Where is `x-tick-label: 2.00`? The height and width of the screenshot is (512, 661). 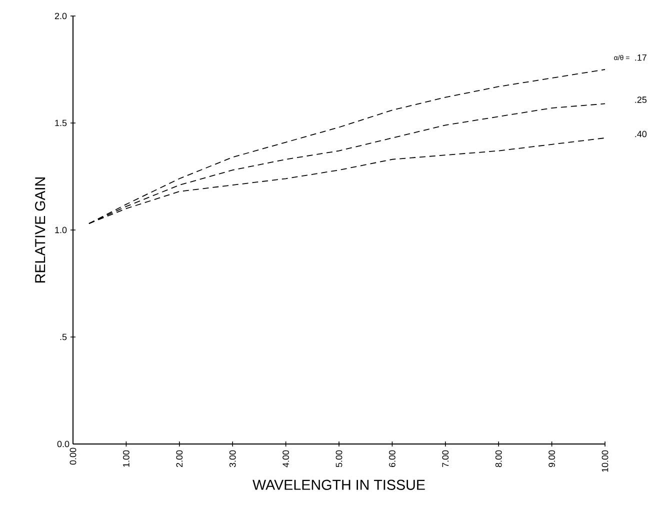
x-tick-label: 2.00 is located at coordinates (179, 459).